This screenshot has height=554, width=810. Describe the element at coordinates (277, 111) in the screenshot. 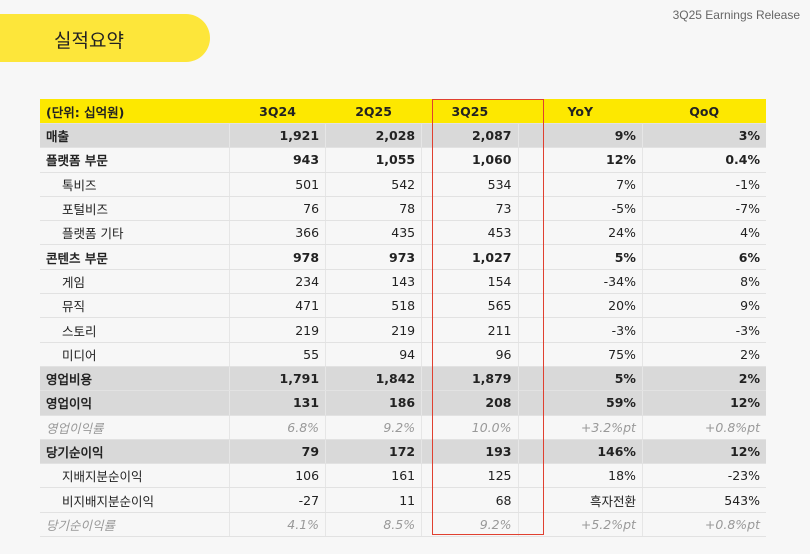

I see `column-header: 3Q24` at that location.